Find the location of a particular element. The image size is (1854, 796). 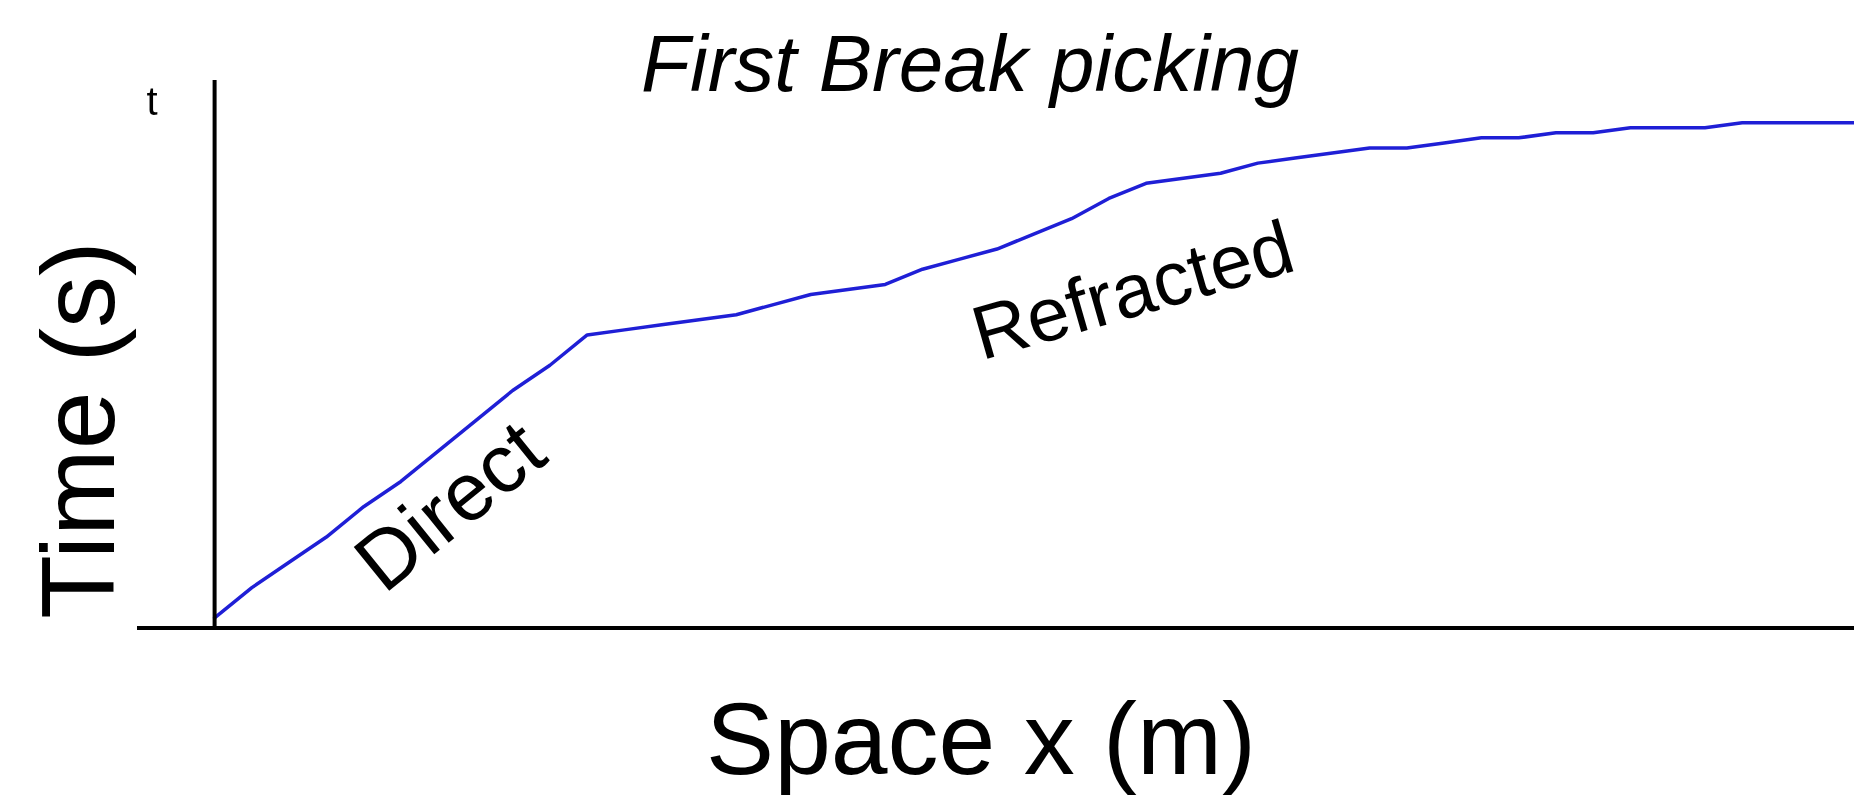

y-axis-title: Time (s) is located at coordinates (78, 430).